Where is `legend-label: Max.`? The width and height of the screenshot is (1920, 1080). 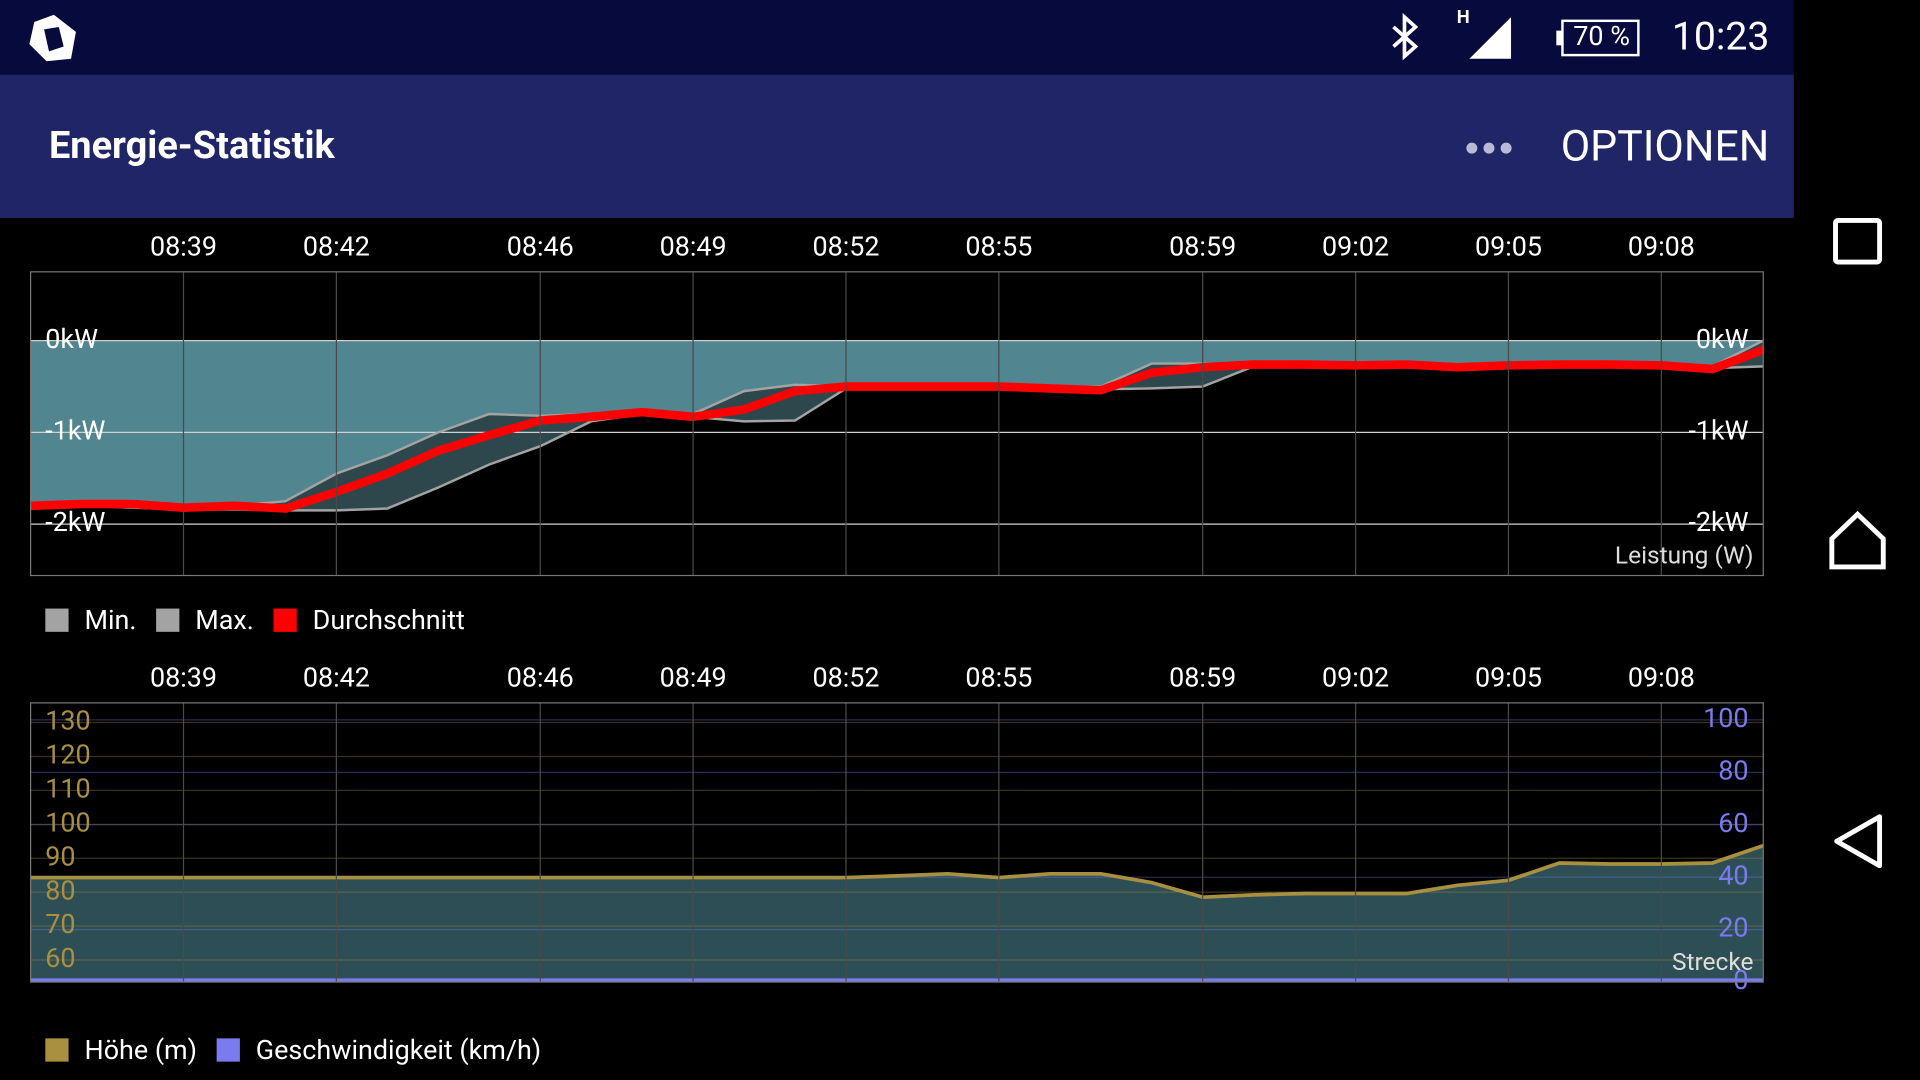 legend-label: Max. is located at coordinates (224, 620).